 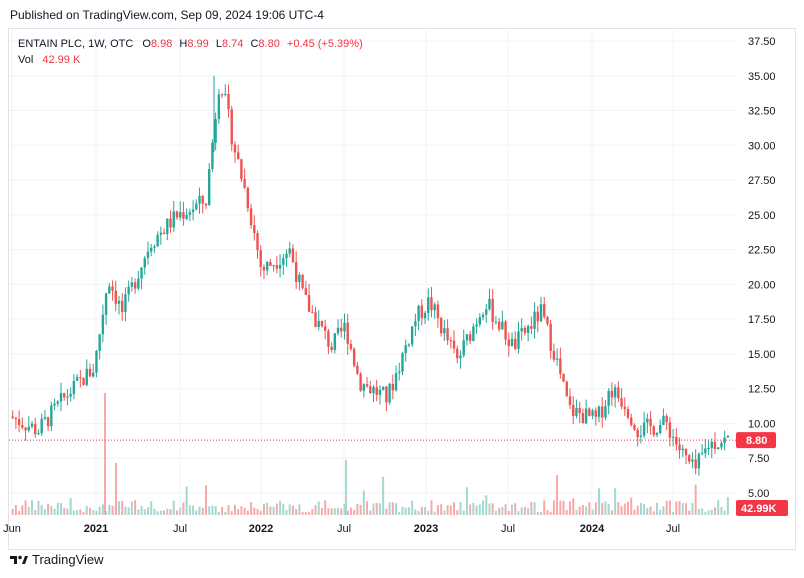 I want to click on last-price-label: 8.80, so click(x=756, y=441).